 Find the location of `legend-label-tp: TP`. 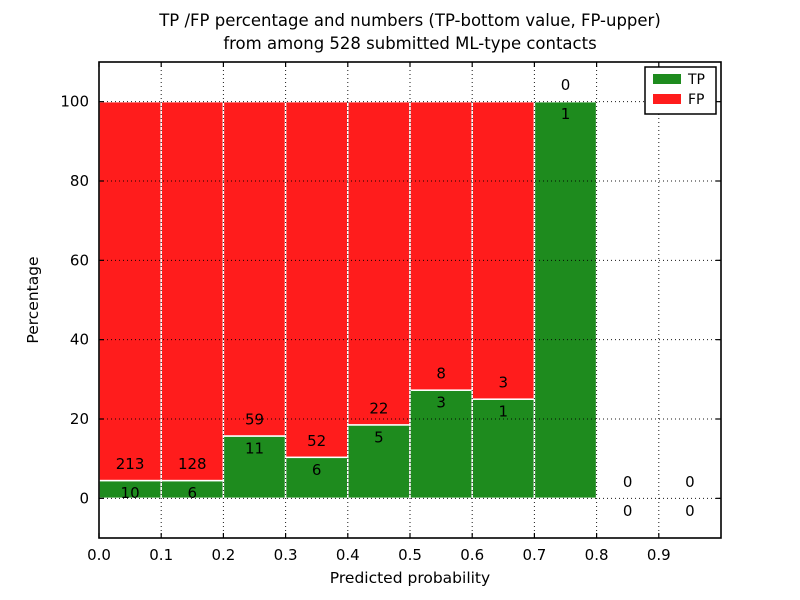

legend-label-tp: TP is located at coordinates (696, 80).